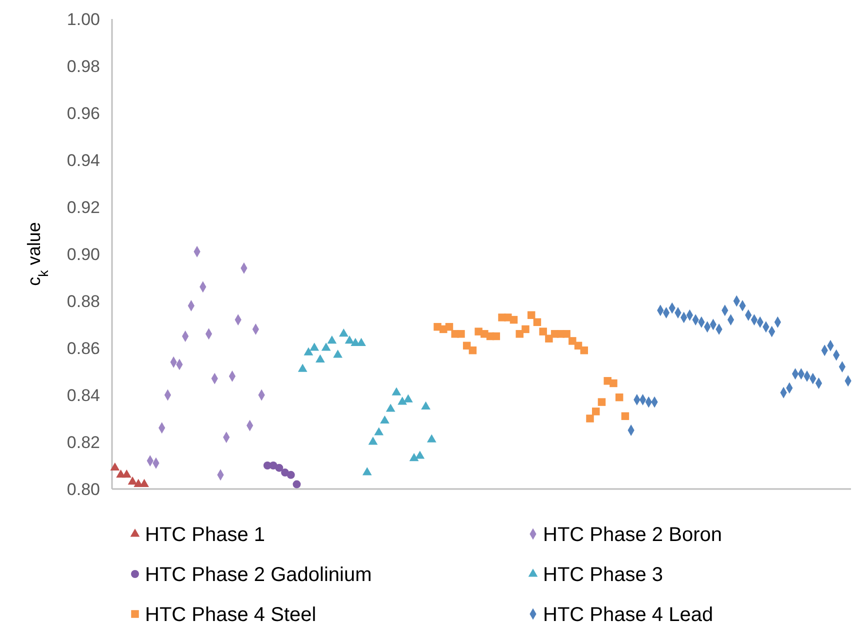  What do you see at coordinates (603, 575) in the screenshot?
I see `legend-label: HTC Phase 3` at bounding box center [603, 575].